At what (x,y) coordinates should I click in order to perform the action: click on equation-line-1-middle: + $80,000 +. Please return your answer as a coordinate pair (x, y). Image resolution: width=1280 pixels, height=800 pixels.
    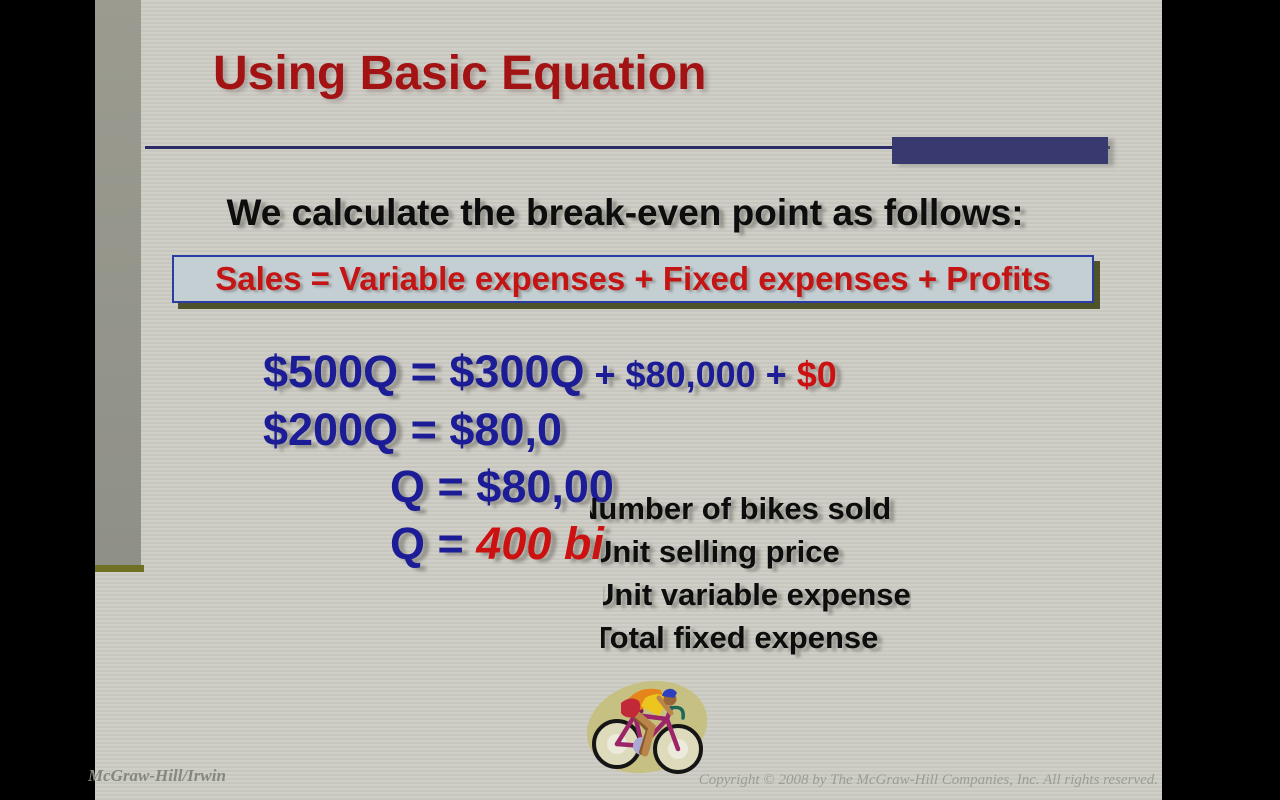
    Looking at the image, I should click on (690, 374).